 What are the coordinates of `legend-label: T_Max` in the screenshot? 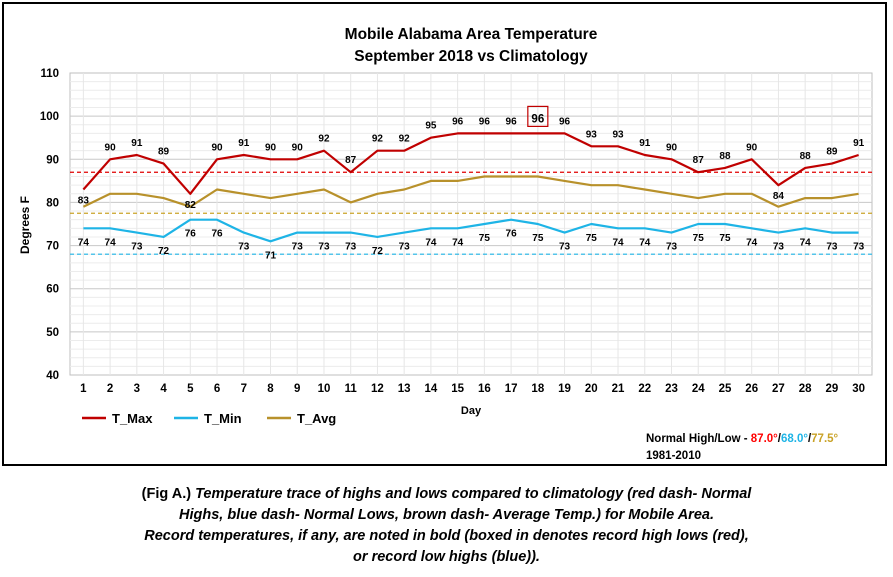 It's located at (132, 418).